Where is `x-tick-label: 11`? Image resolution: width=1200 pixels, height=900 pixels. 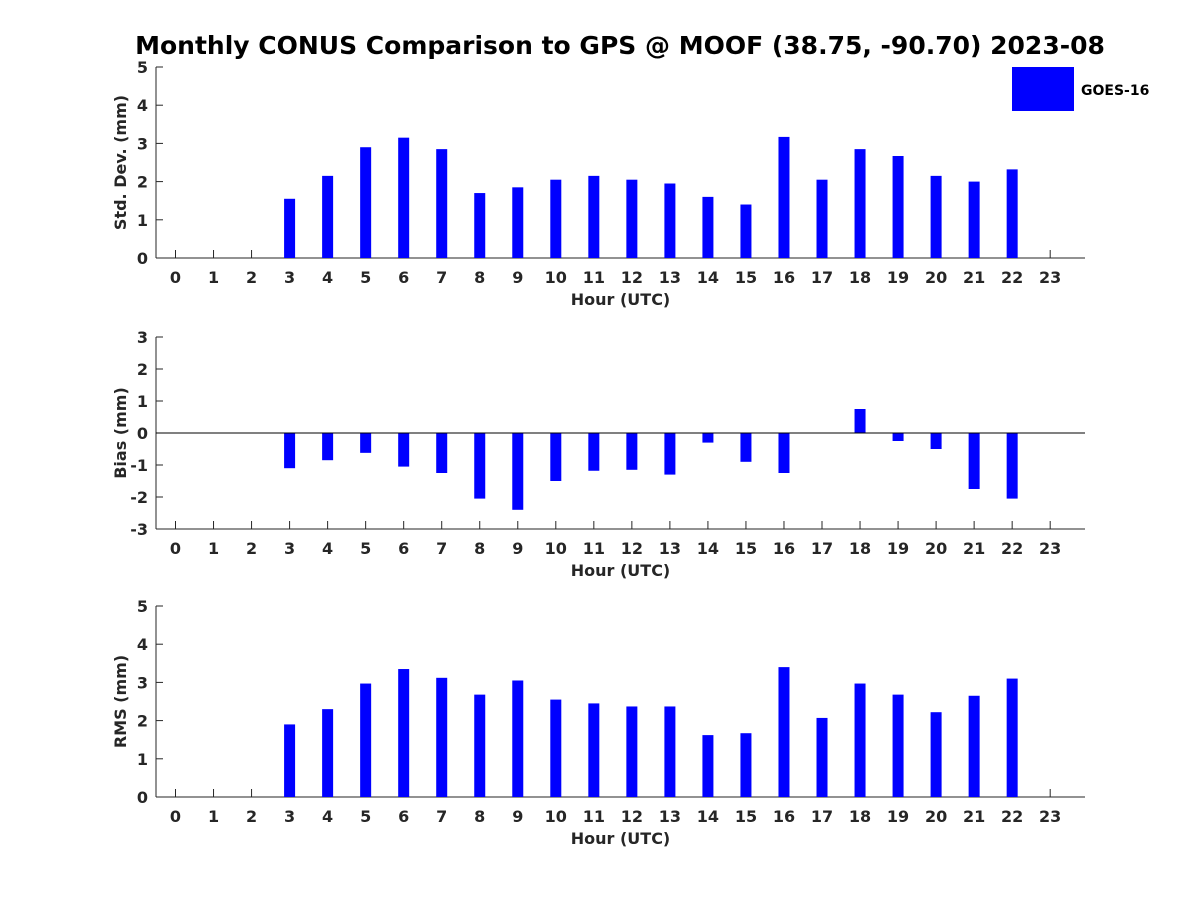 x-tick-label: 11 is located at coordinates (594, 816).